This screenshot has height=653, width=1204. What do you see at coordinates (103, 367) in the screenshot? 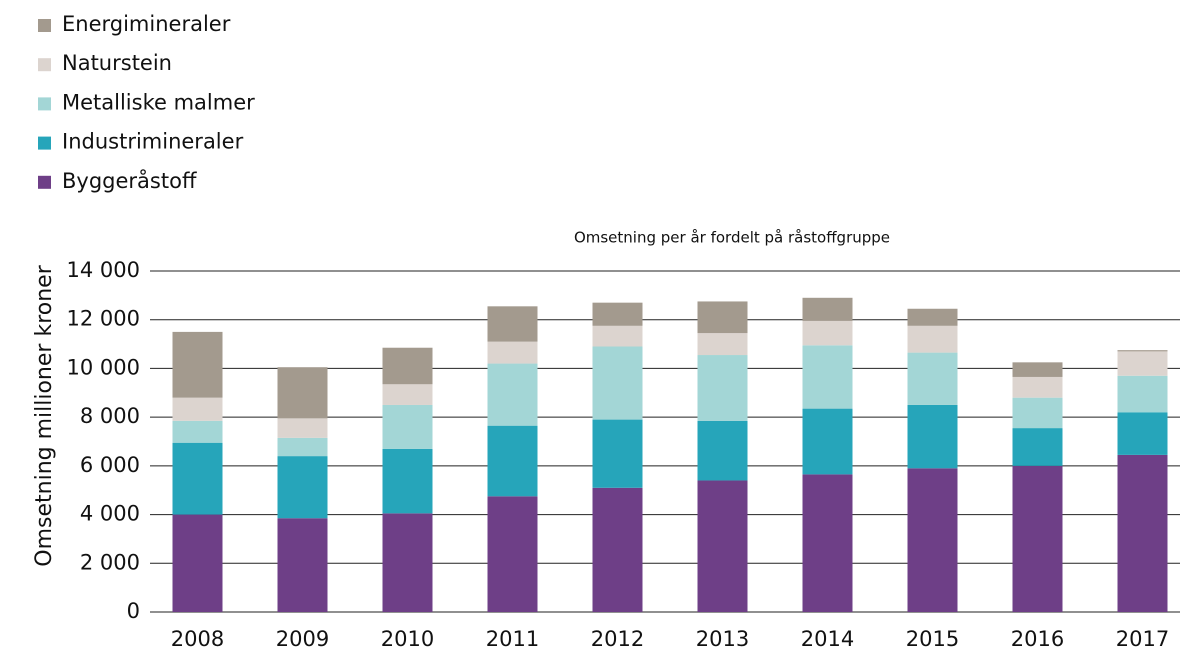
I see `y-tick-label: 10 000` at bounding box center [103, 367].